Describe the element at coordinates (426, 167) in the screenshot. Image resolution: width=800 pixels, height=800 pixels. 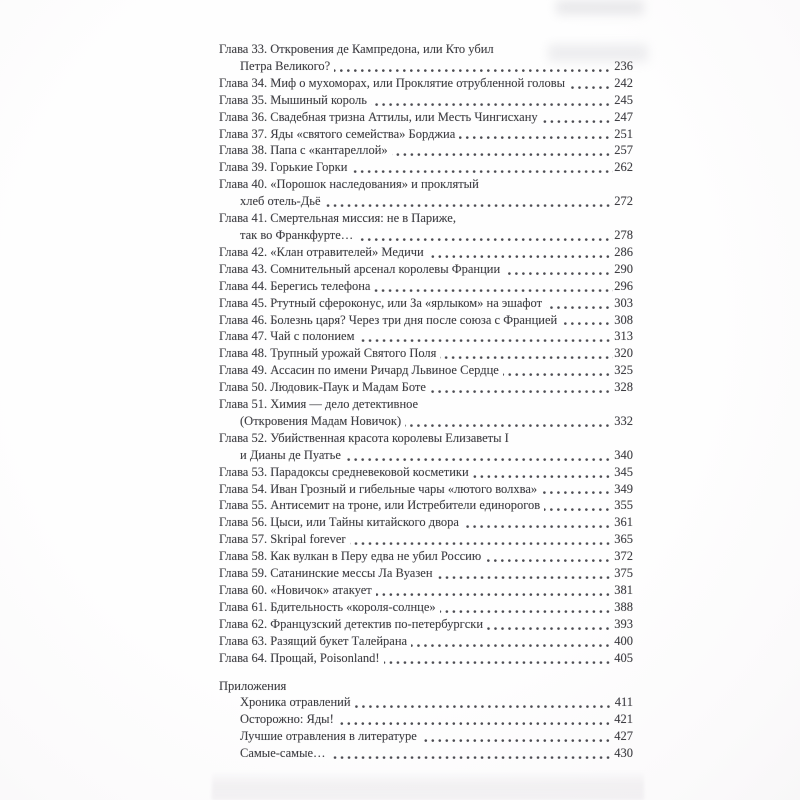
I see `toc-line: Глава 39. Горькие Горки 262` at that location.